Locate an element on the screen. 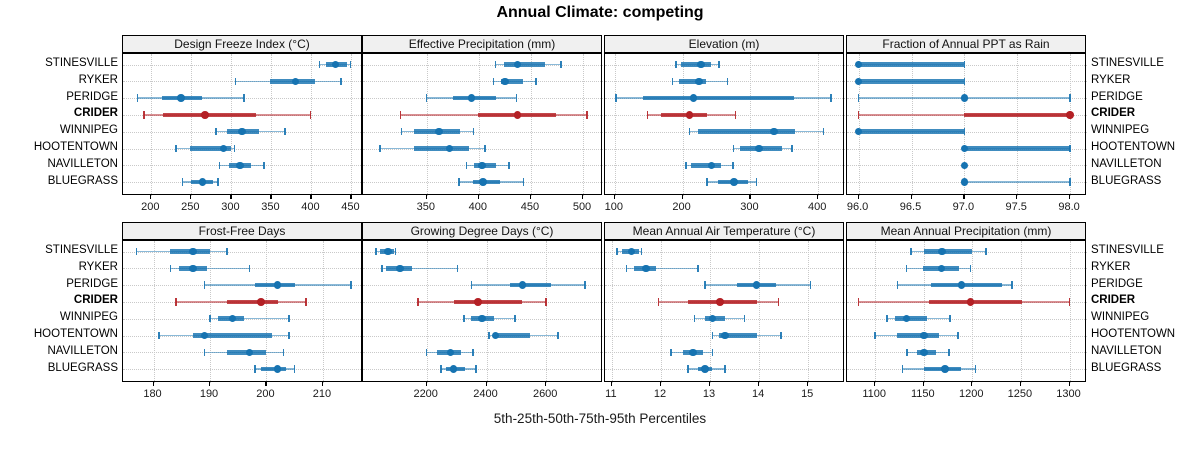 This screenshot has width=1200, height=450. row-label-right-winnipeg: WINNIPEG is located at coordinates (1120, 317).